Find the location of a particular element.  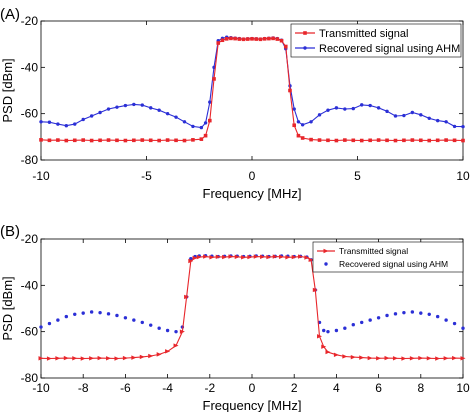

panel-b-y-tick-label: -60 is located at coordinates (30, 332).